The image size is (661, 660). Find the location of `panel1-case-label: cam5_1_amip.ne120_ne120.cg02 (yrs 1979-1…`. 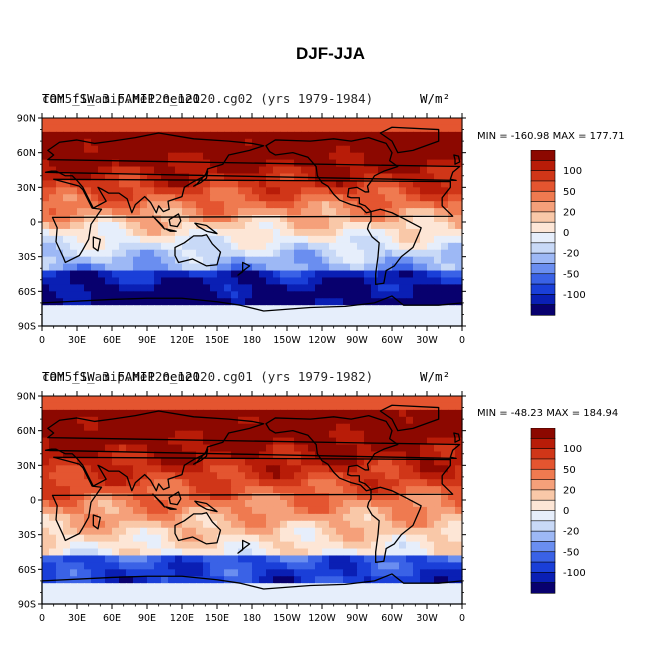

panel1-case-label: cam5_1_amip.ne120_ne120.cg02 (yrs 1979-1… is located at coordinates (208, 98).